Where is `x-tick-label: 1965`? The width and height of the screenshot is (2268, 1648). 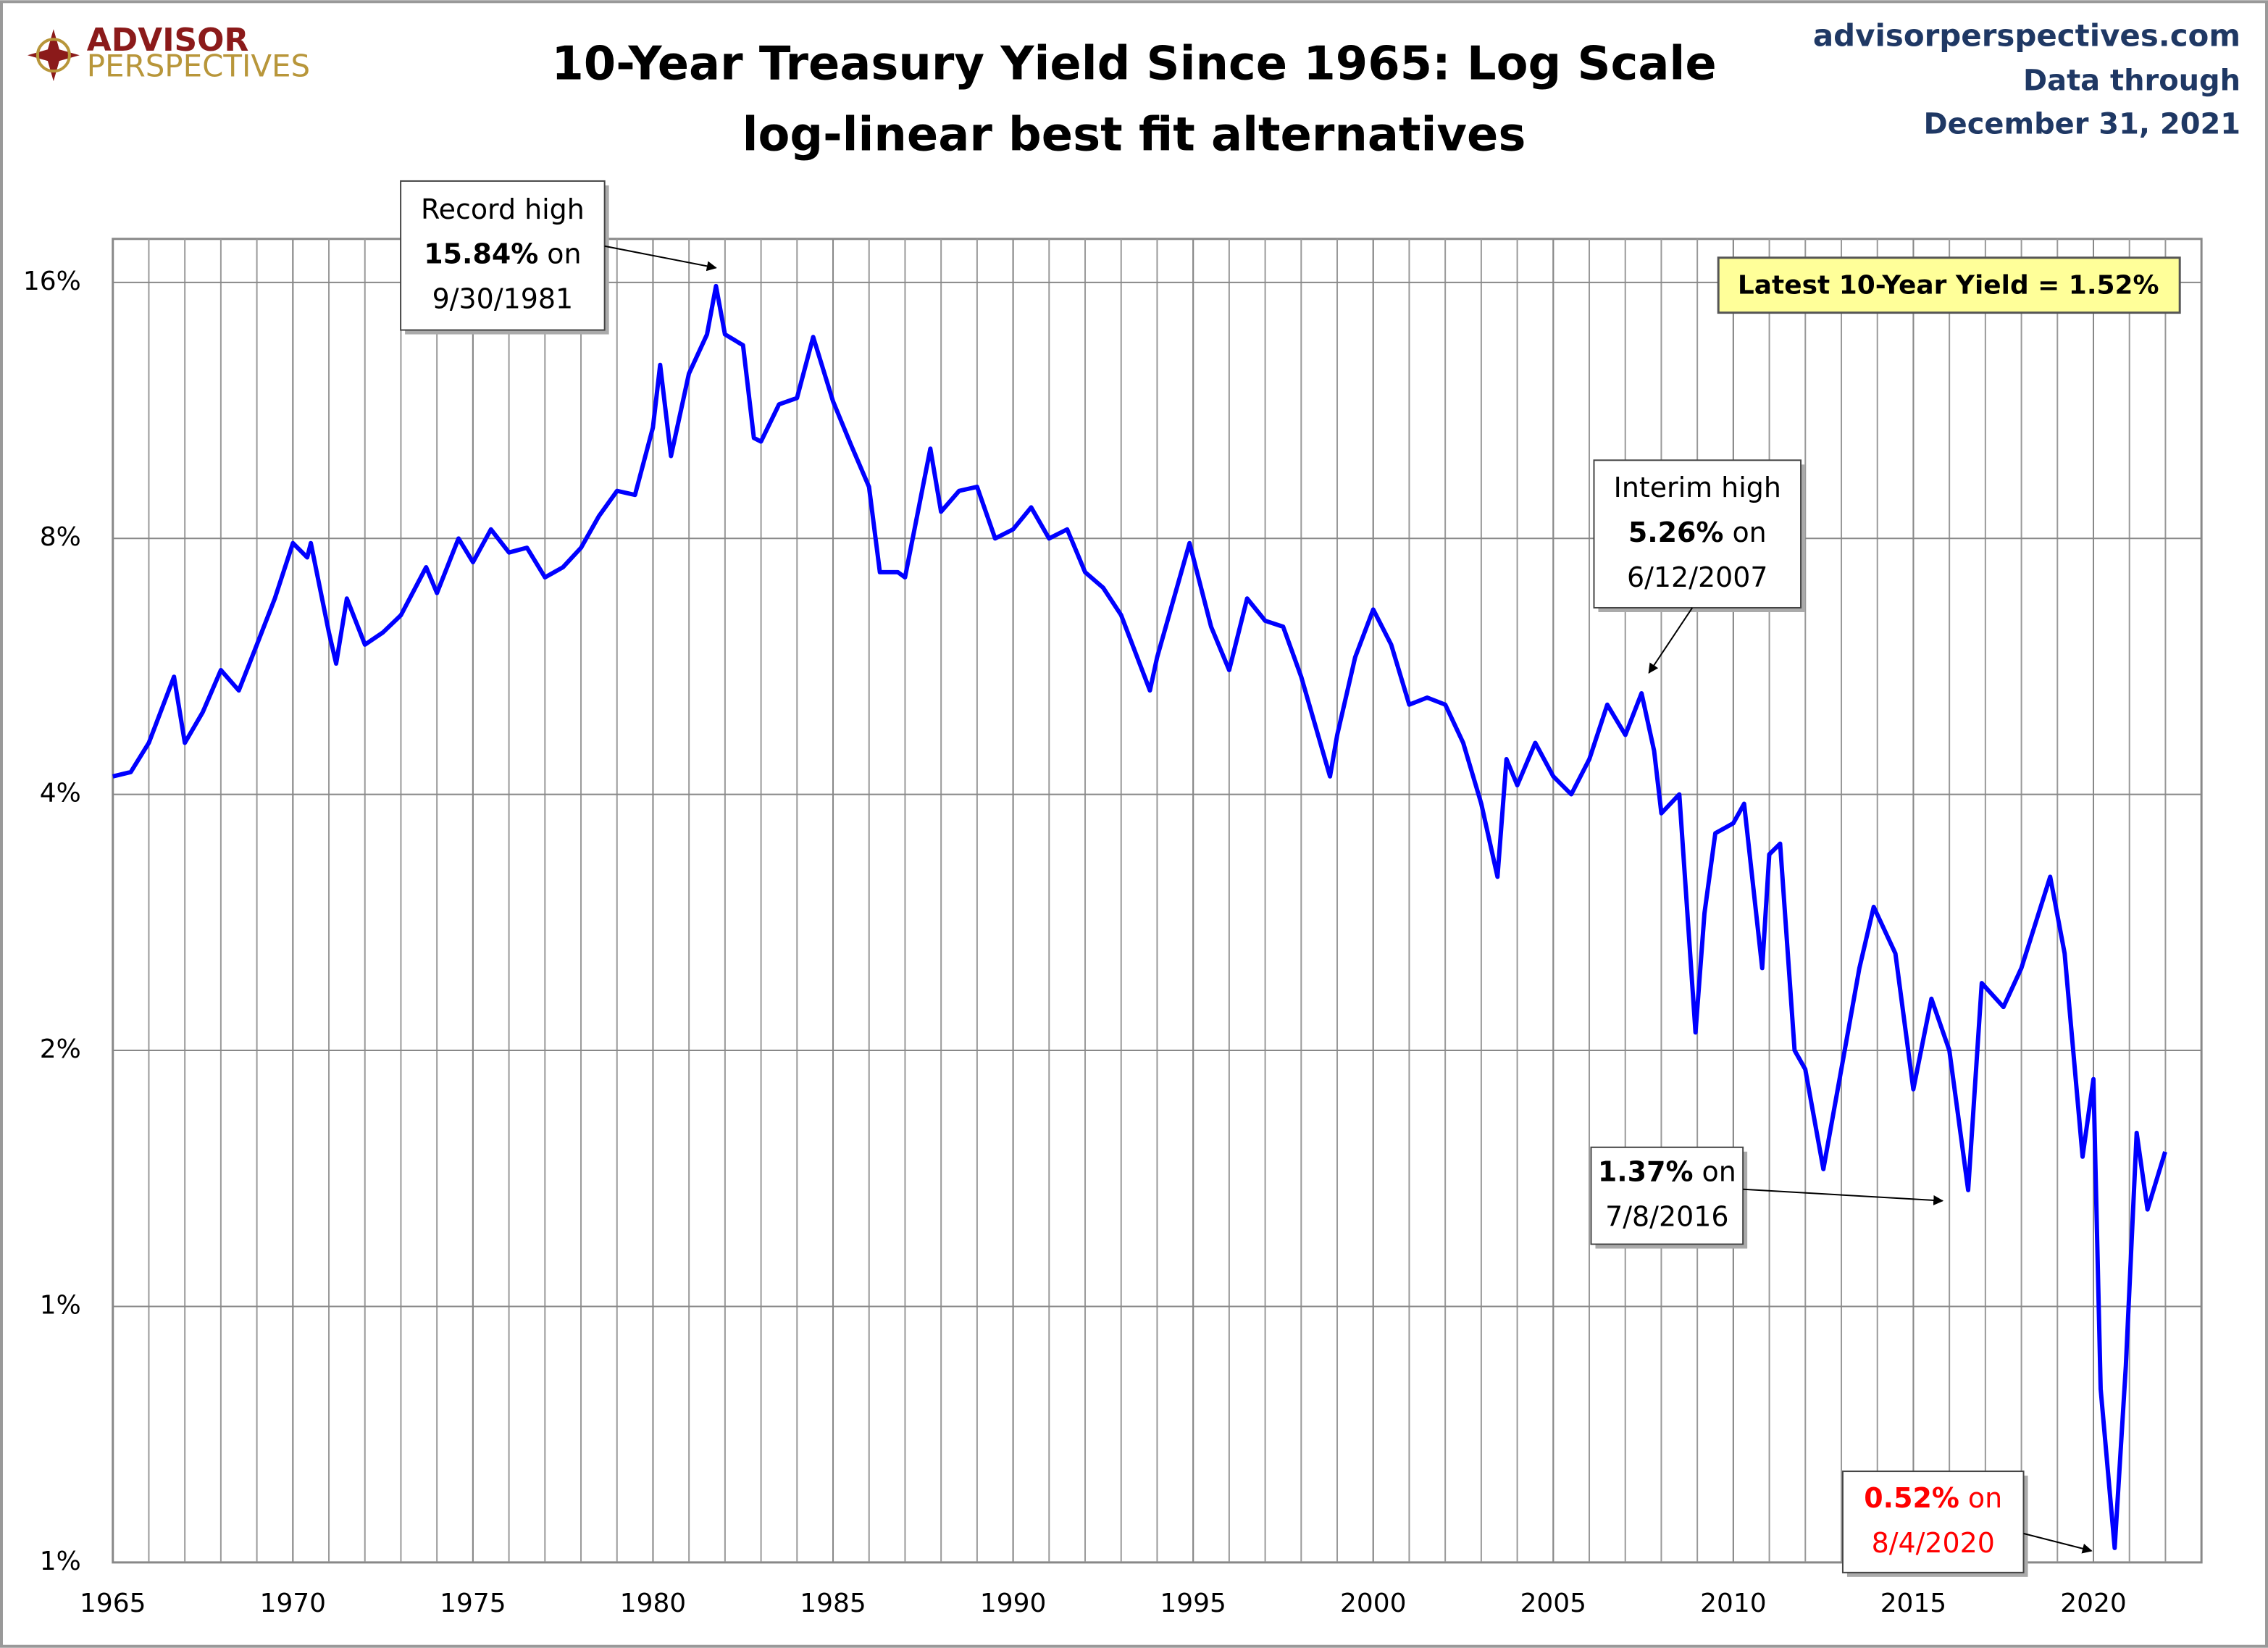 x-tick-label: 1965 is located at coordinates (113, 1603).